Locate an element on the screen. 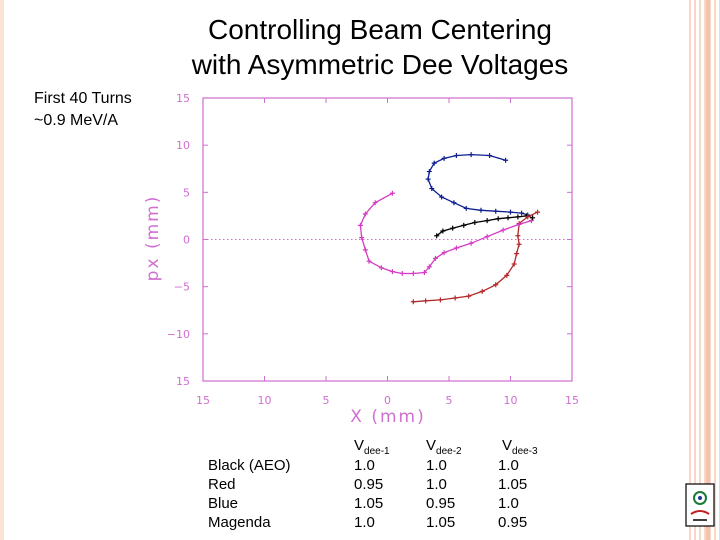 The image size is (720, 540). title-line-1: Controlling Beam Centering is located at coordinates (380, 29).